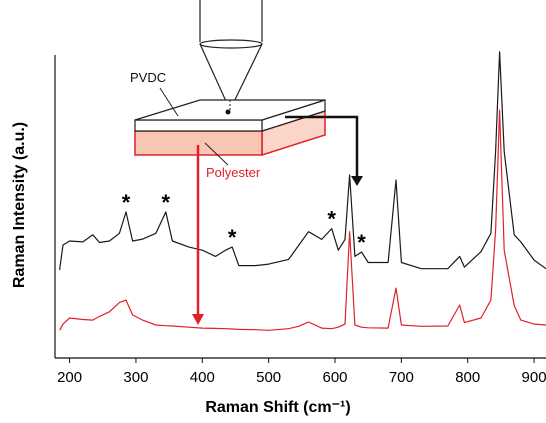  I want to click on x-tick-label: 700, so click(401, 377).